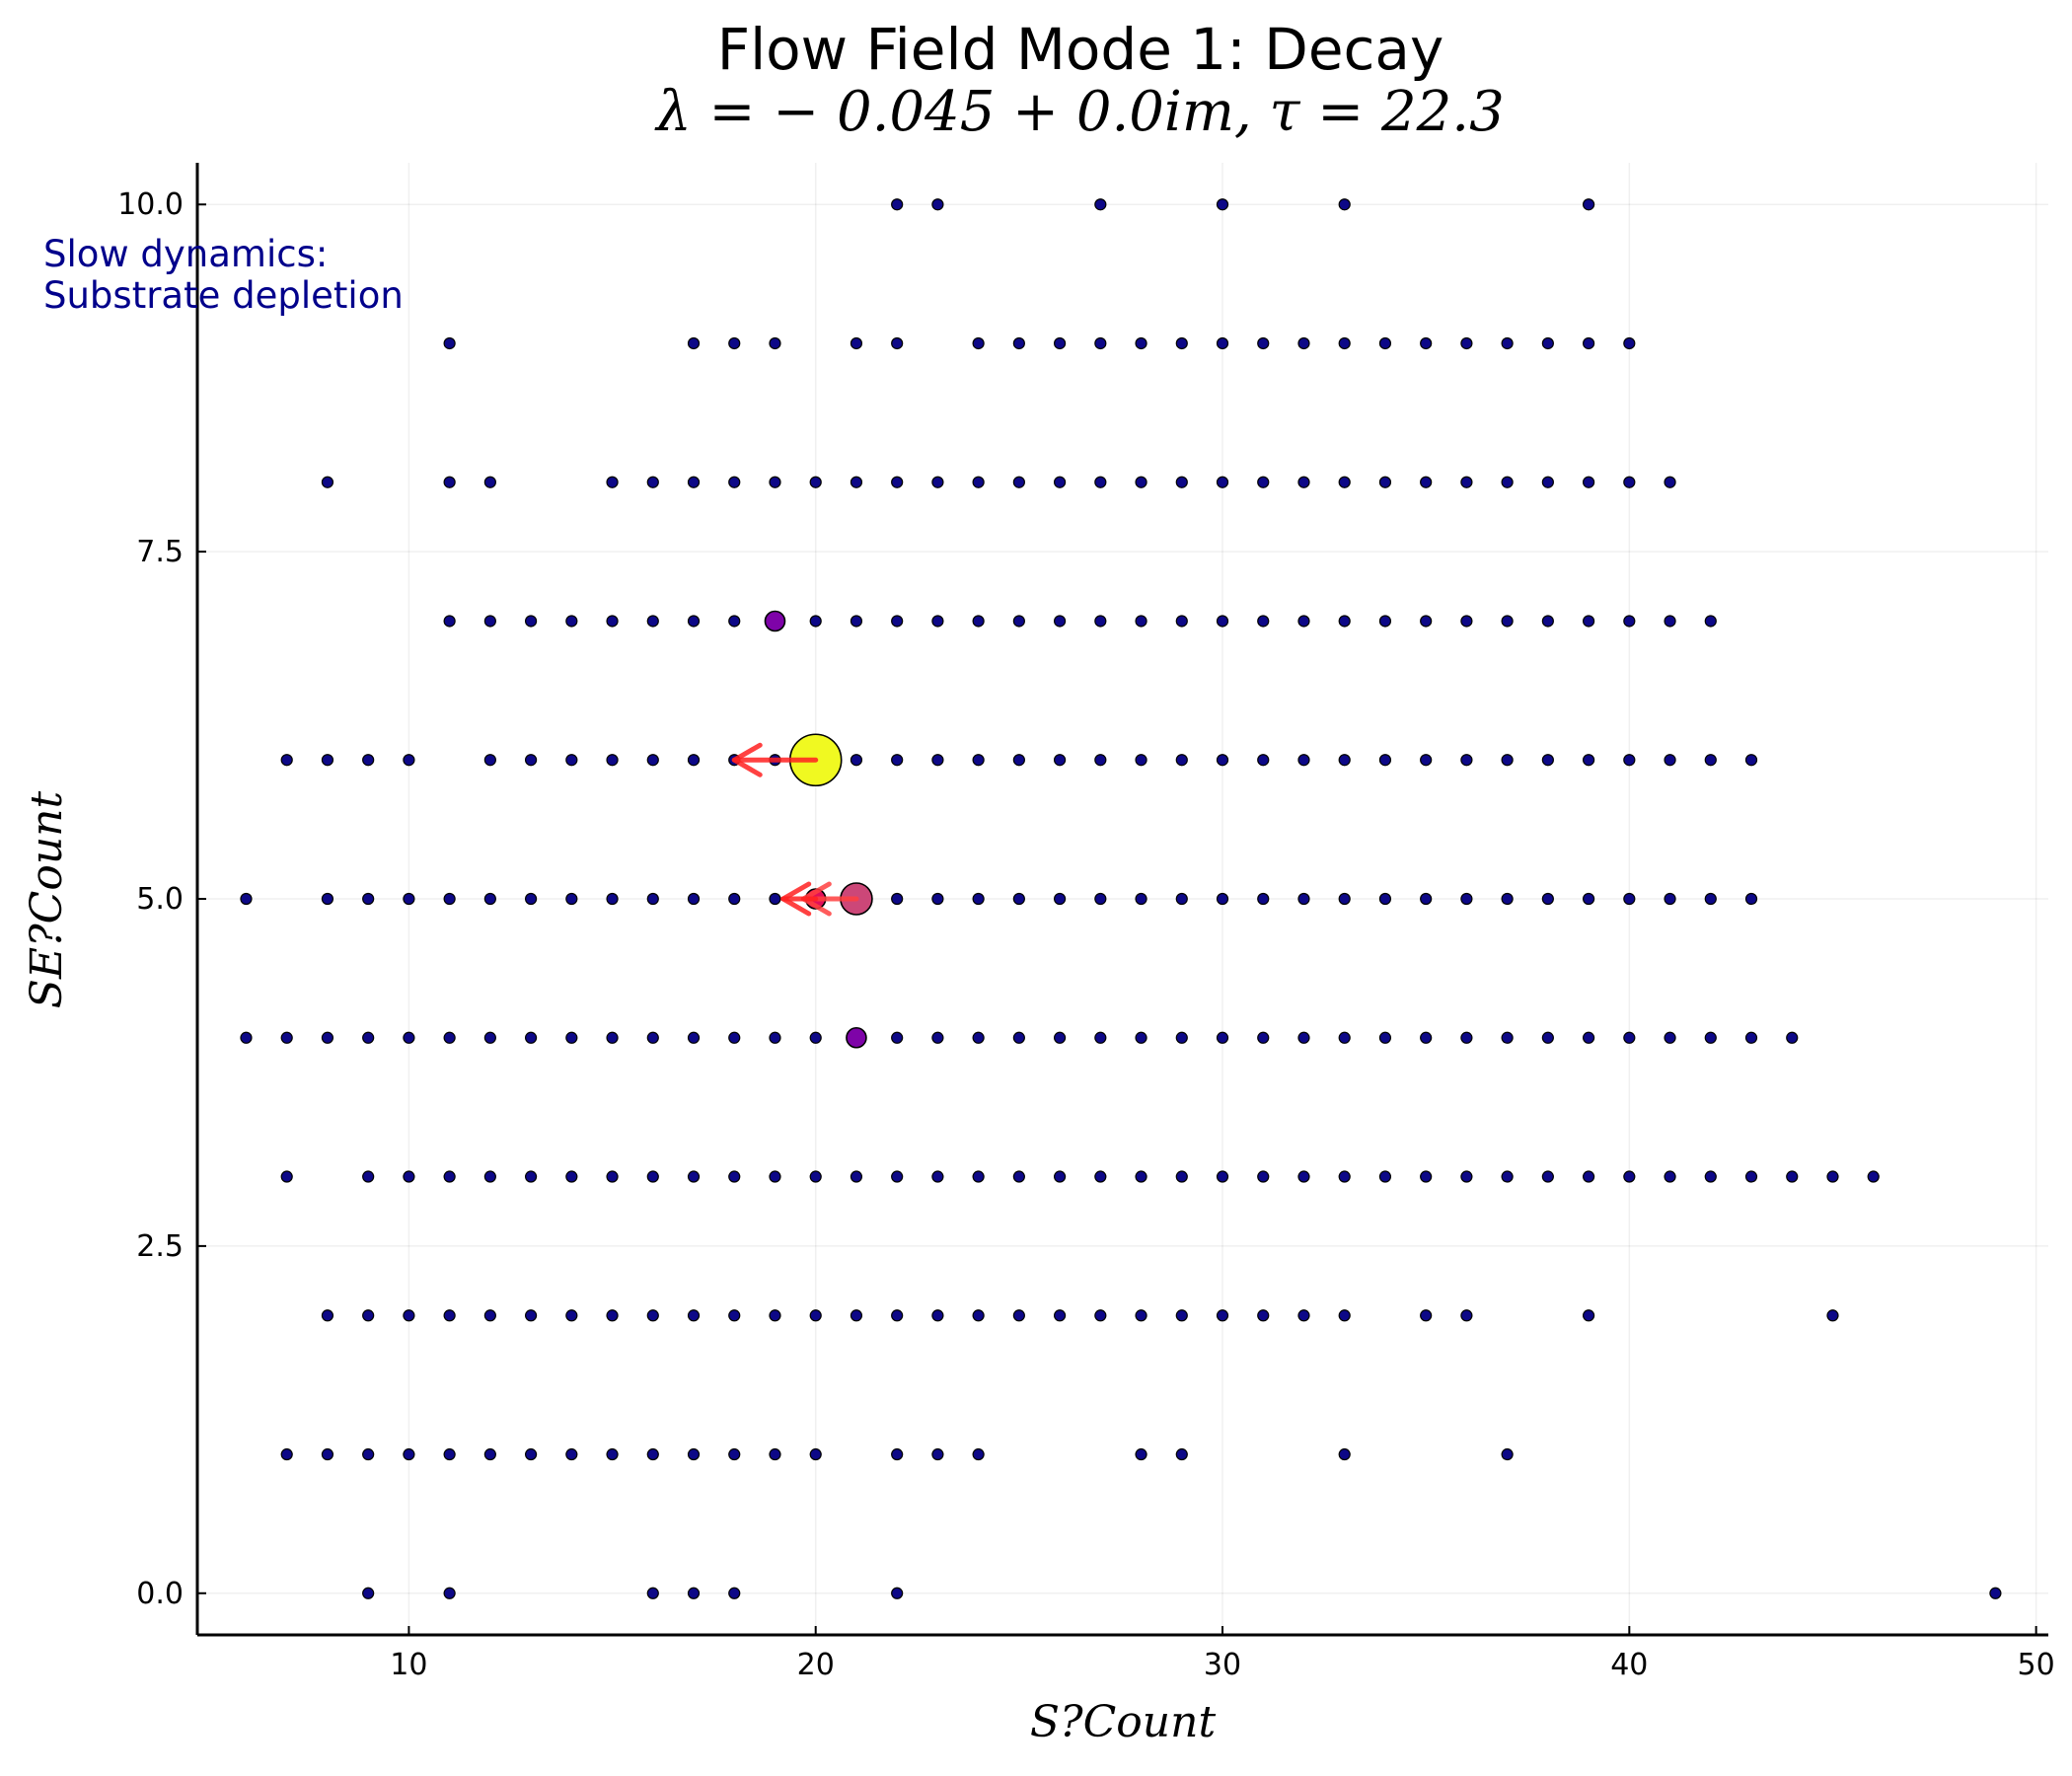 The width and height of the screenshot is (2072, 1776). What do you see at coordinates (160, 1247) in the screenshot?
I see `y-tick-label: 2.5` at bounding box center [160, 1247].